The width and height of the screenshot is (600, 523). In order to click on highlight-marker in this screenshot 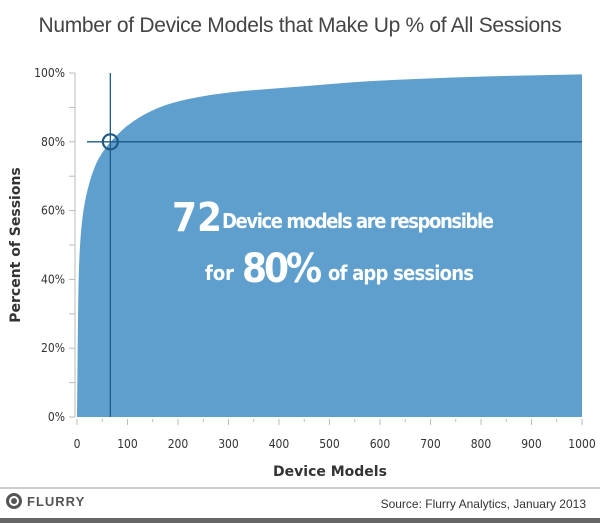, I will do `click(110, 142)`.